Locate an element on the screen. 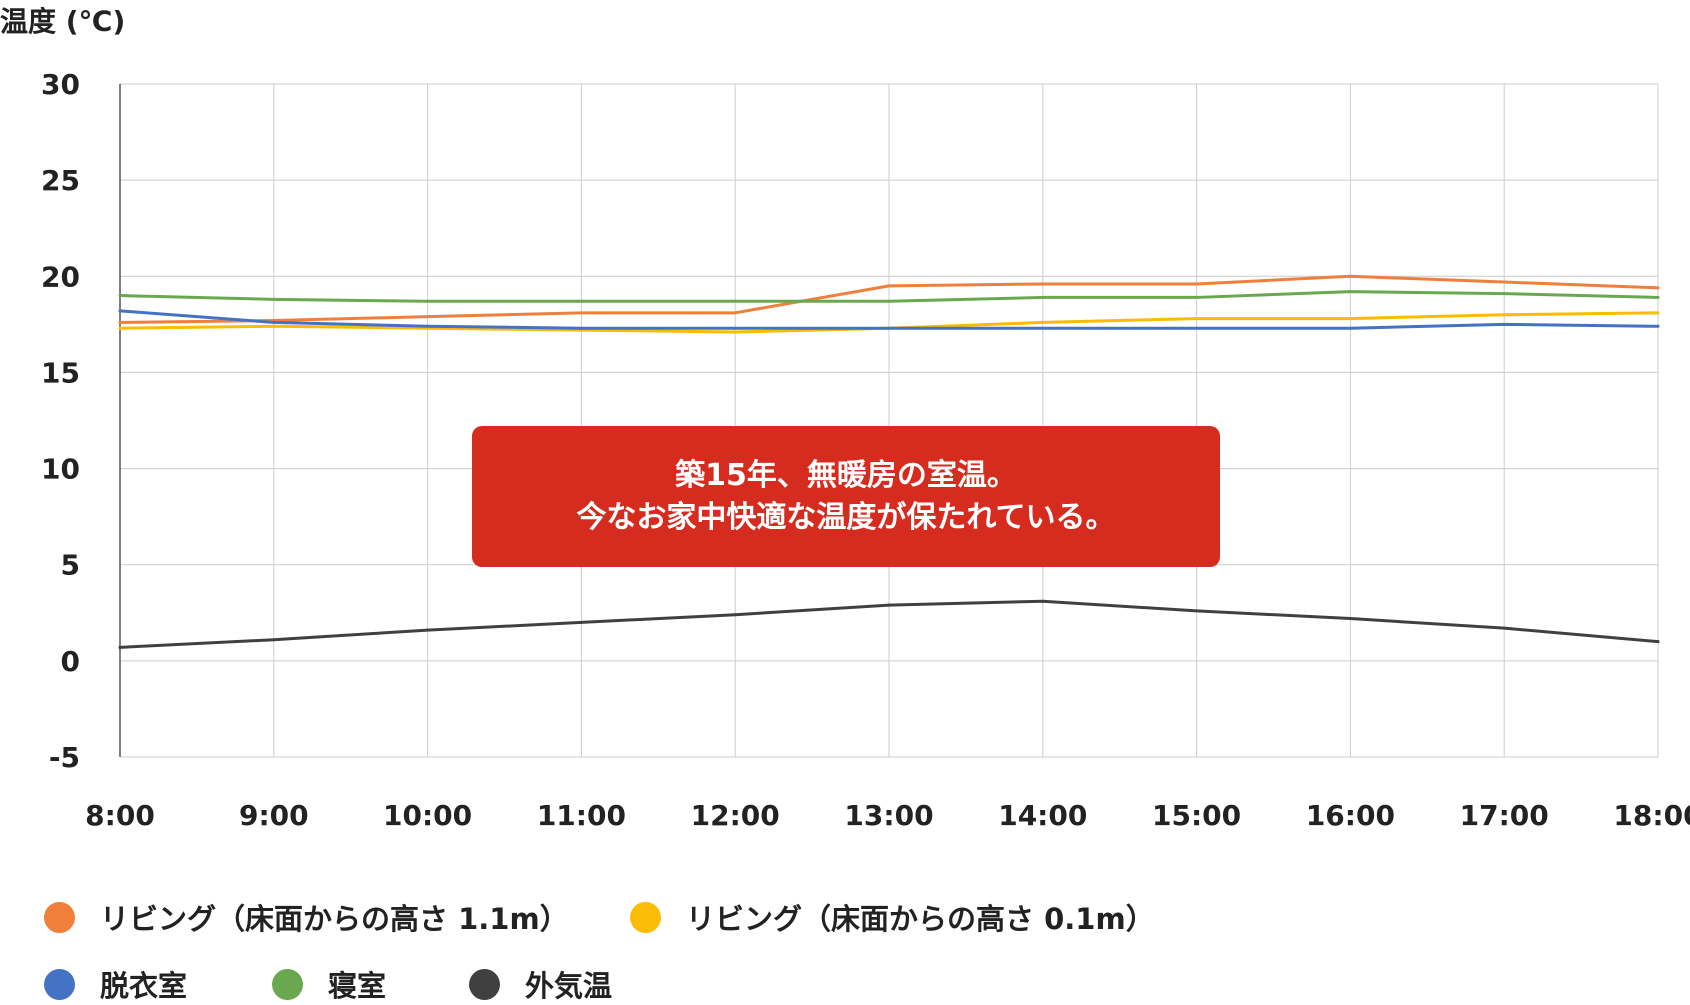 The width and height of the screenshot is (1690, 1005). y-tick-label: 25 is located at coordinates (60, 180).